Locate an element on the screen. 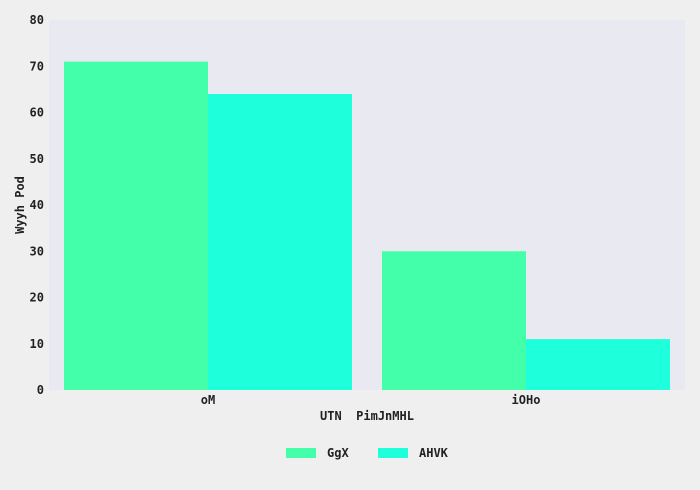  bar-AHVK-iOHo is located at coordinates (598, 364).